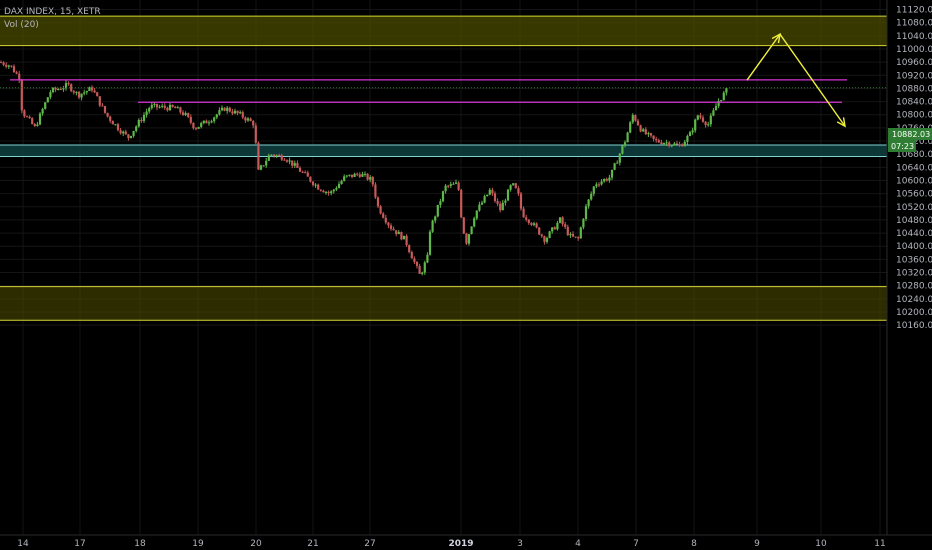  What do you see at coordinates (451, 544) in the screenshot?
I see `time-axis: 14 17 18 19 20 21 27 2019 3 4 7 8 9 10 11` at bounding box center [451, 544].